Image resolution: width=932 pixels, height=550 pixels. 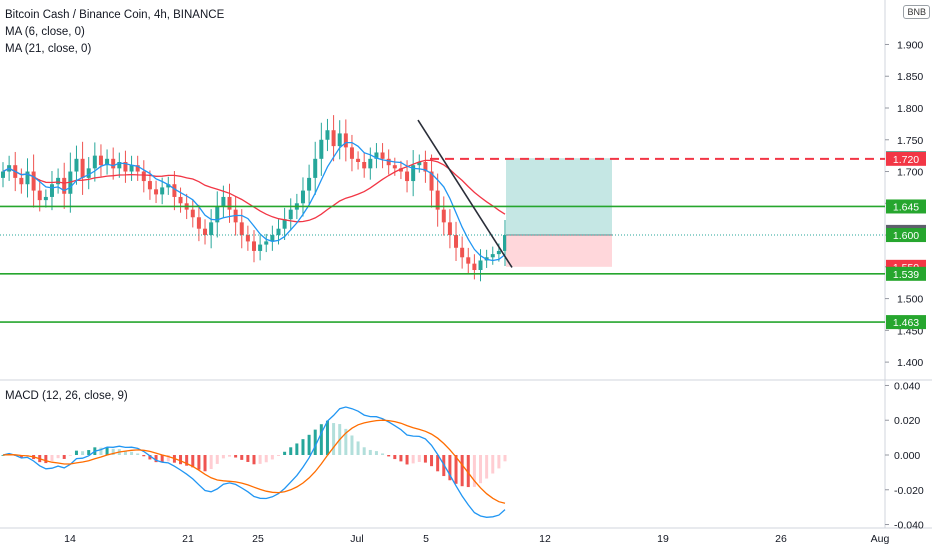 What do you see at coordinates (910, 45) in the screenshot?
I see `price-tick-label: 1.900` at bounding box center [910, 45].